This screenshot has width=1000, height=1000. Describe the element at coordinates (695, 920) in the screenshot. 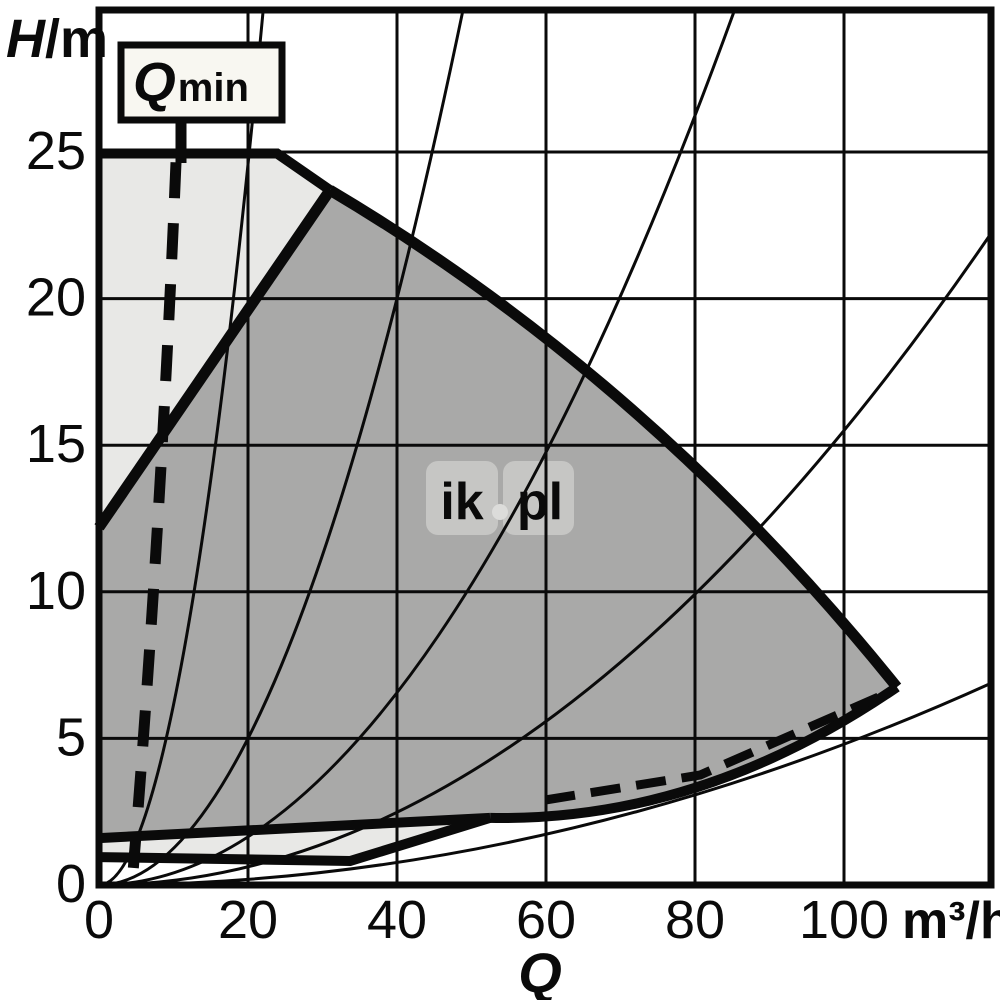

I see `x-tick-label-80: 80` at that location.